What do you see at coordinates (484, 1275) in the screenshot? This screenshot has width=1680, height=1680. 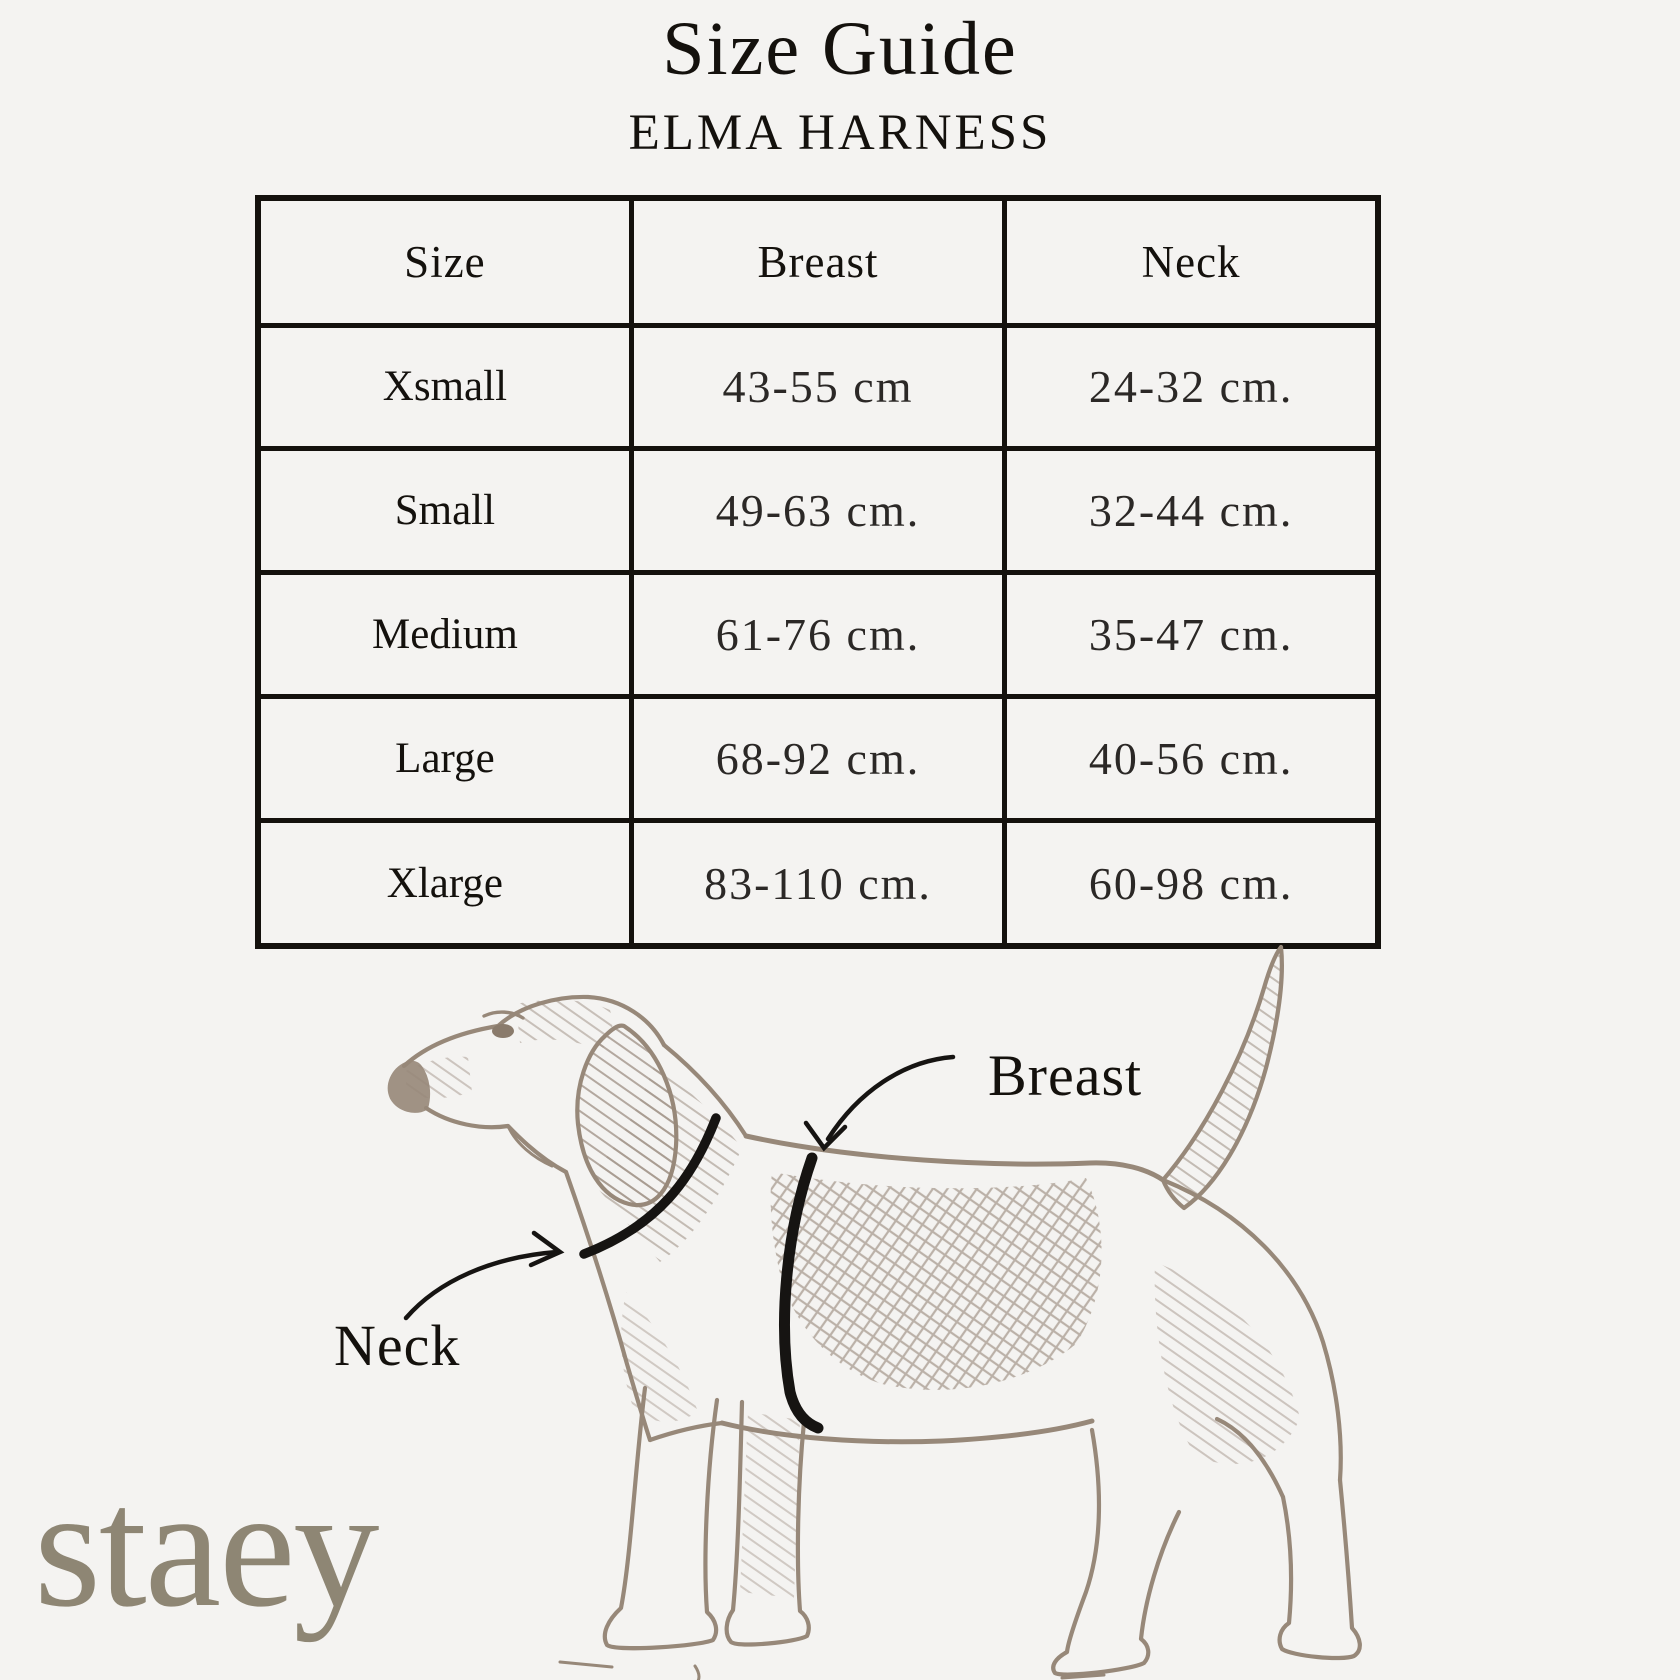 I see `neck-arrow` at bounding box center [484, 1275].